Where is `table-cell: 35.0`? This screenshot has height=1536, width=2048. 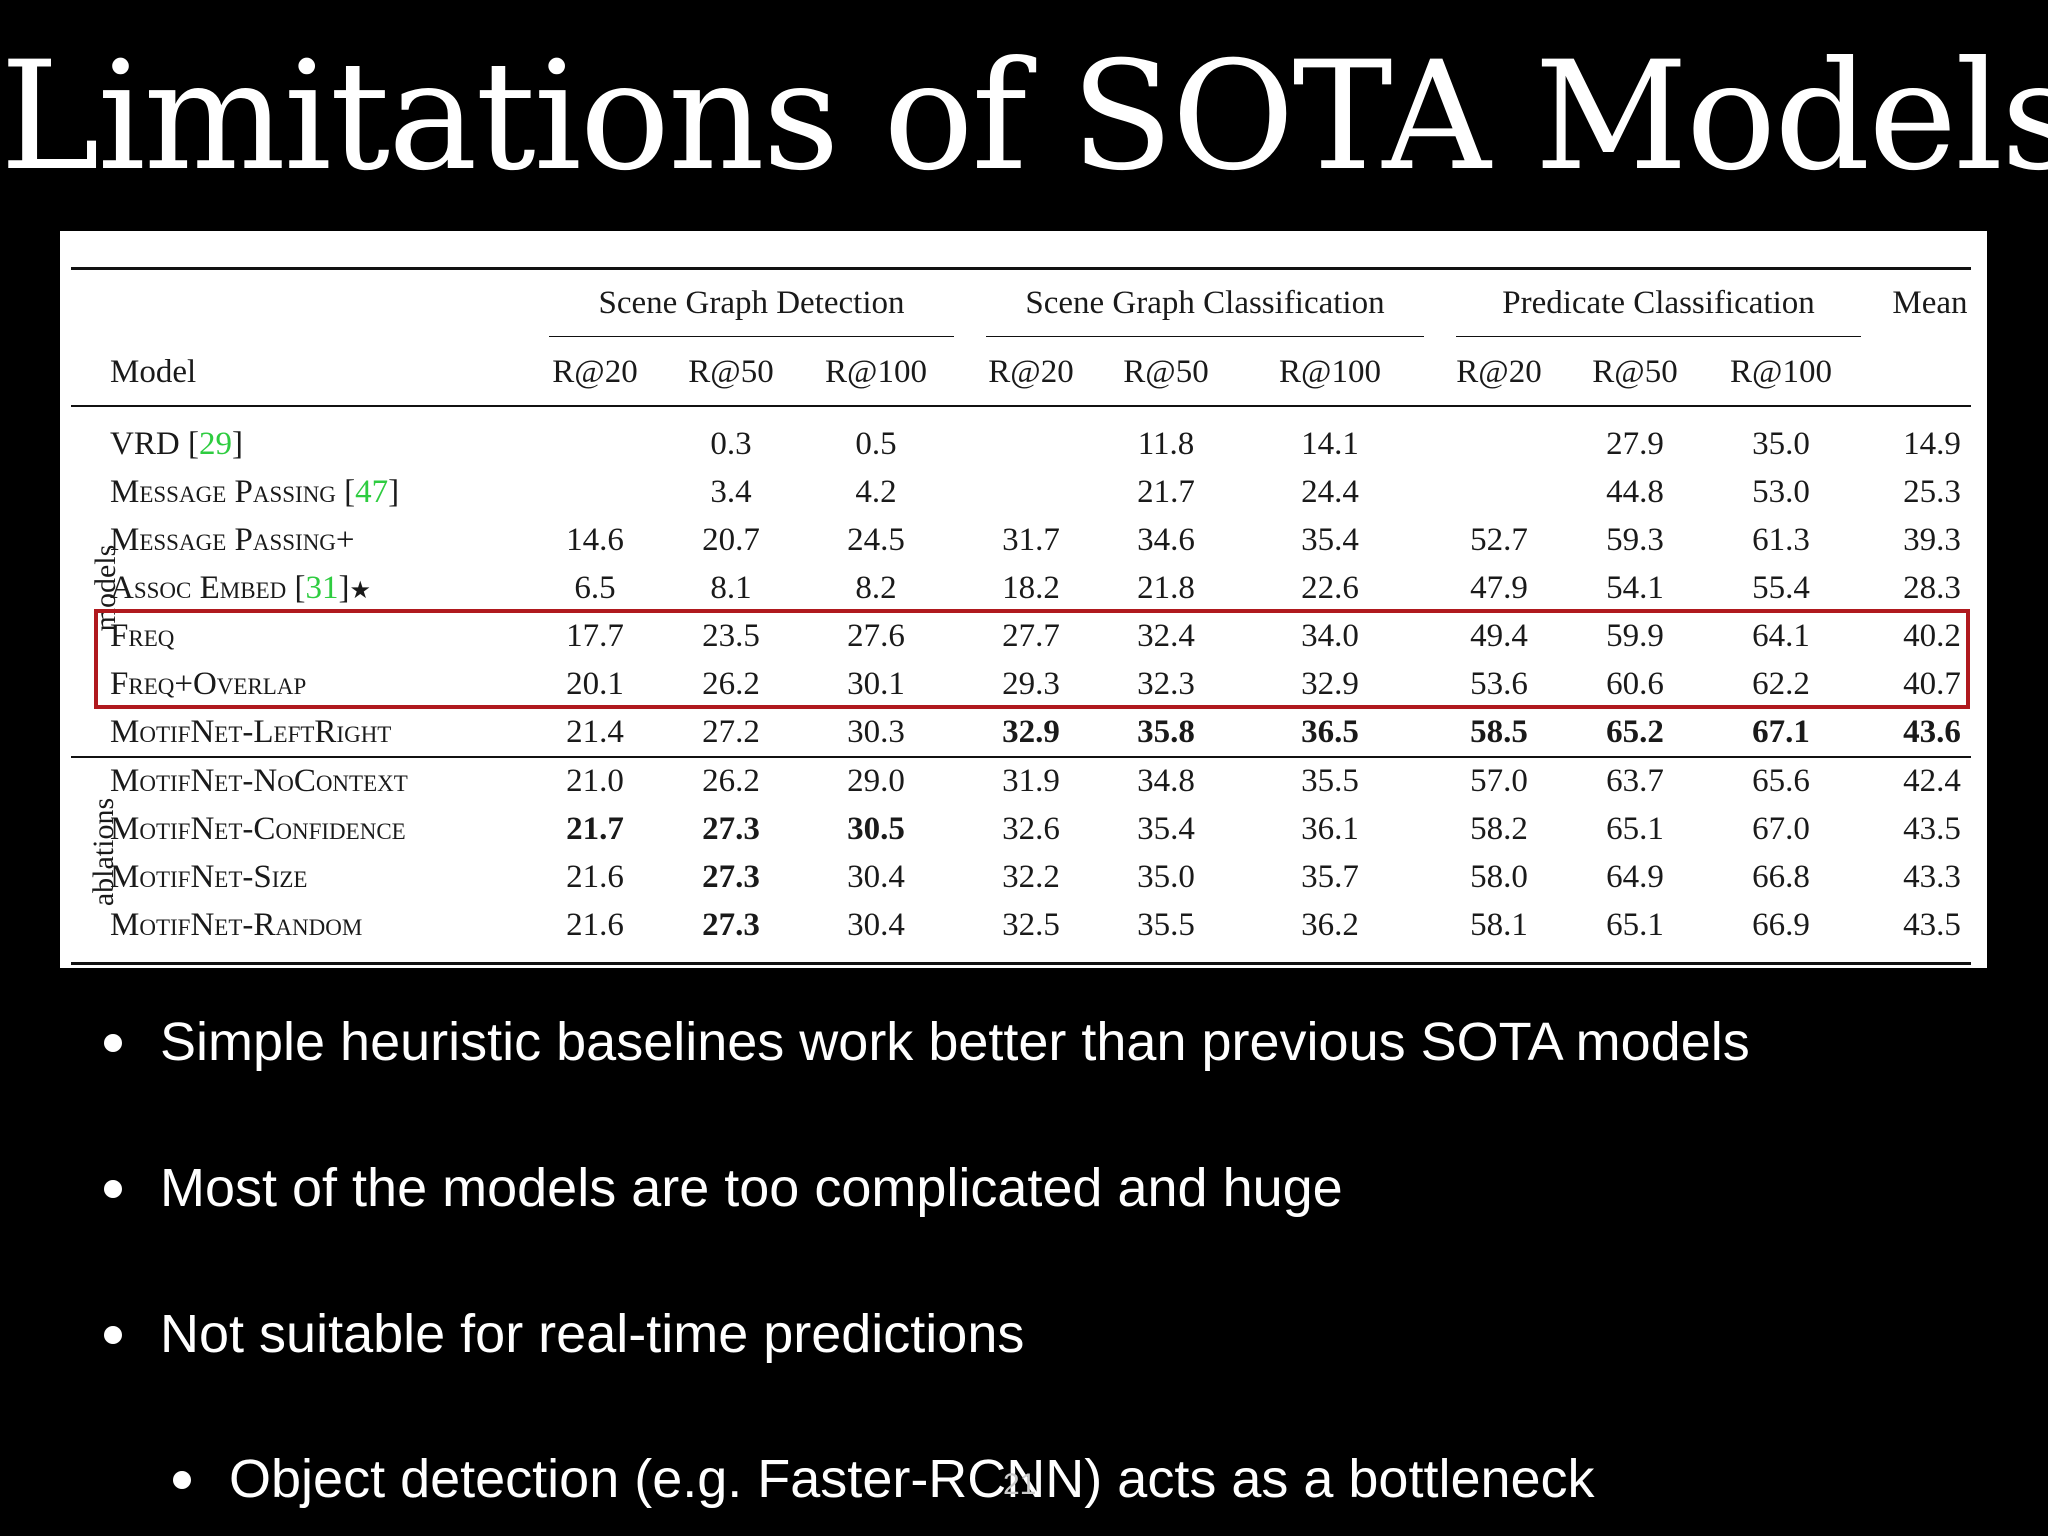 table-cell: 35.0 is located at coordinates (1166, 877).